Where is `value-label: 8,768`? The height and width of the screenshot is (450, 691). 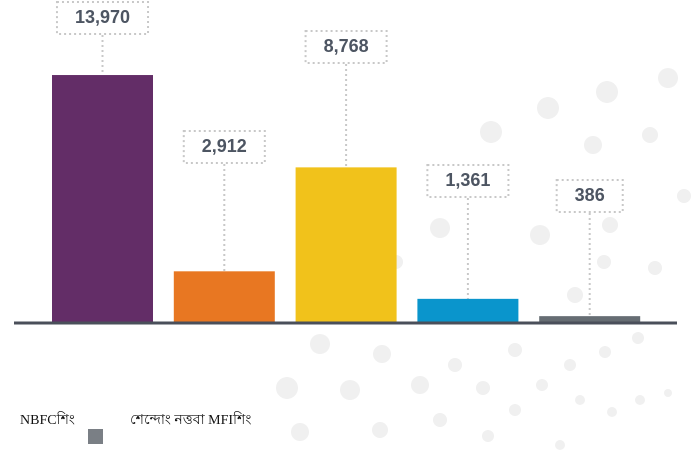
value-label: 8,768 is located at coordinates (346, 46).